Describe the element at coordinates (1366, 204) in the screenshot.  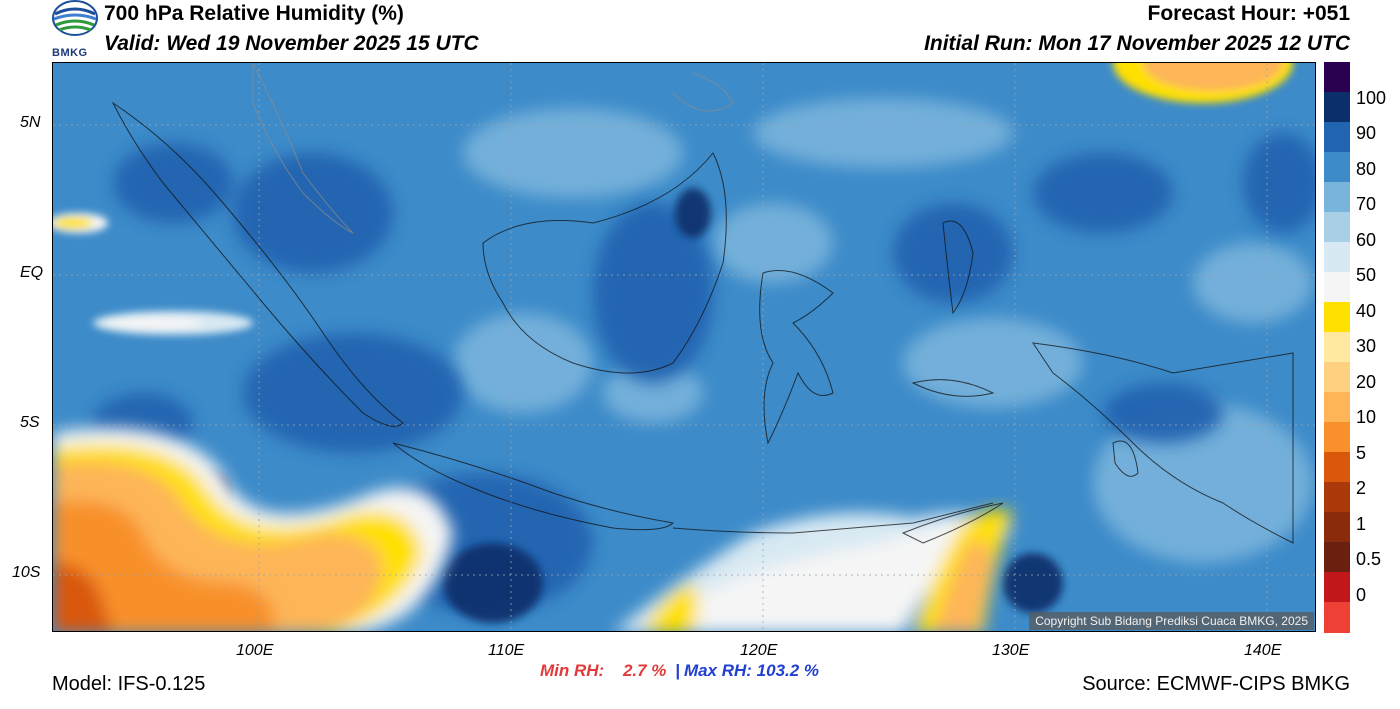
I see `colorbar-label: 70` at that location.